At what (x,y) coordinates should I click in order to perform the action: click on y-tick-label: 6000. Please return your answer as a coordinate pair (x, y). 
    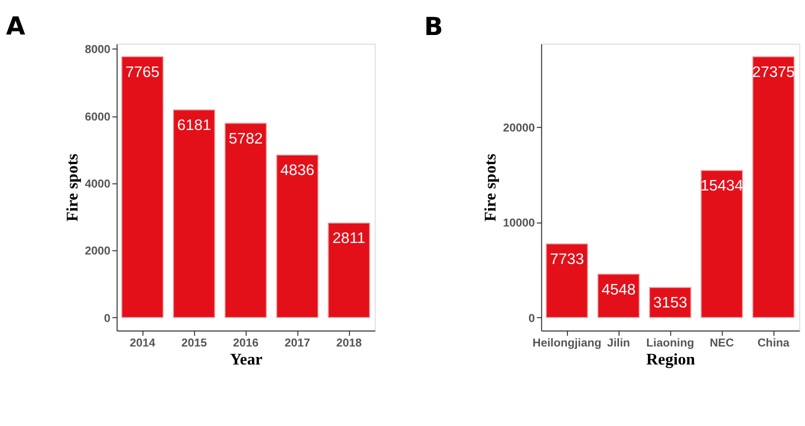
    Looking at the image, I should click on (97, 117).